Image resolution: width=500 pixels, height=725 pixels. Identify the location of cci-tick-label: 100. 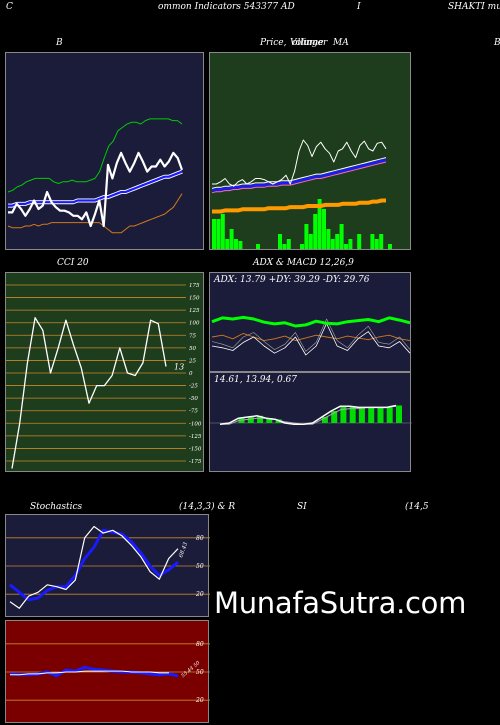
(194, 324).